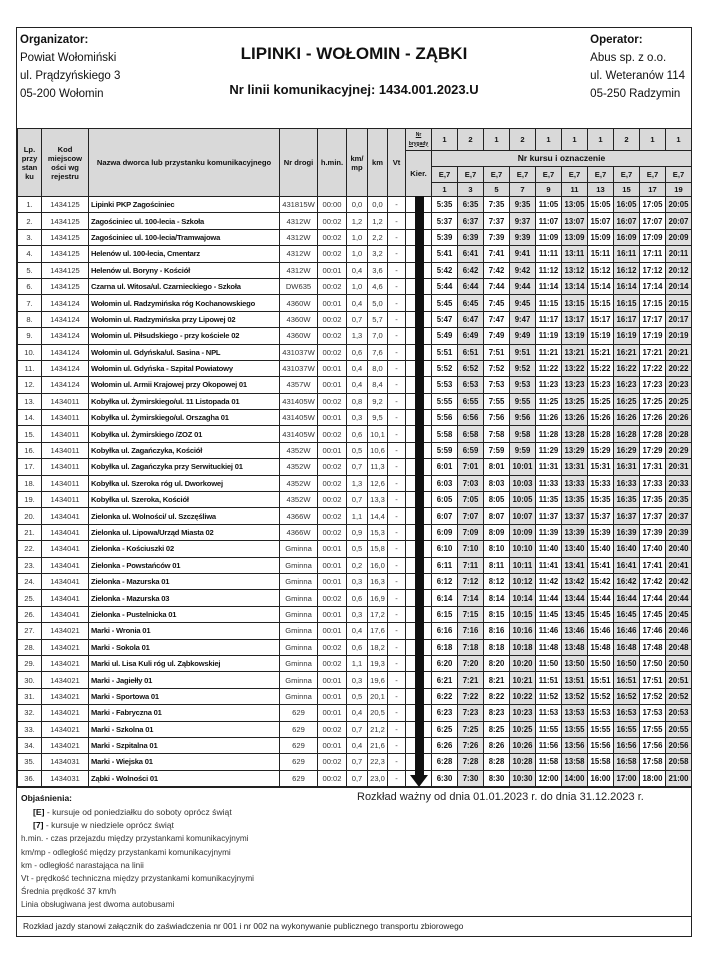 This screenshot has width=704, height=960. Describe the element at coordinates (548, 483) in the screenshot. I see `departure-time: 11:33` at that location.